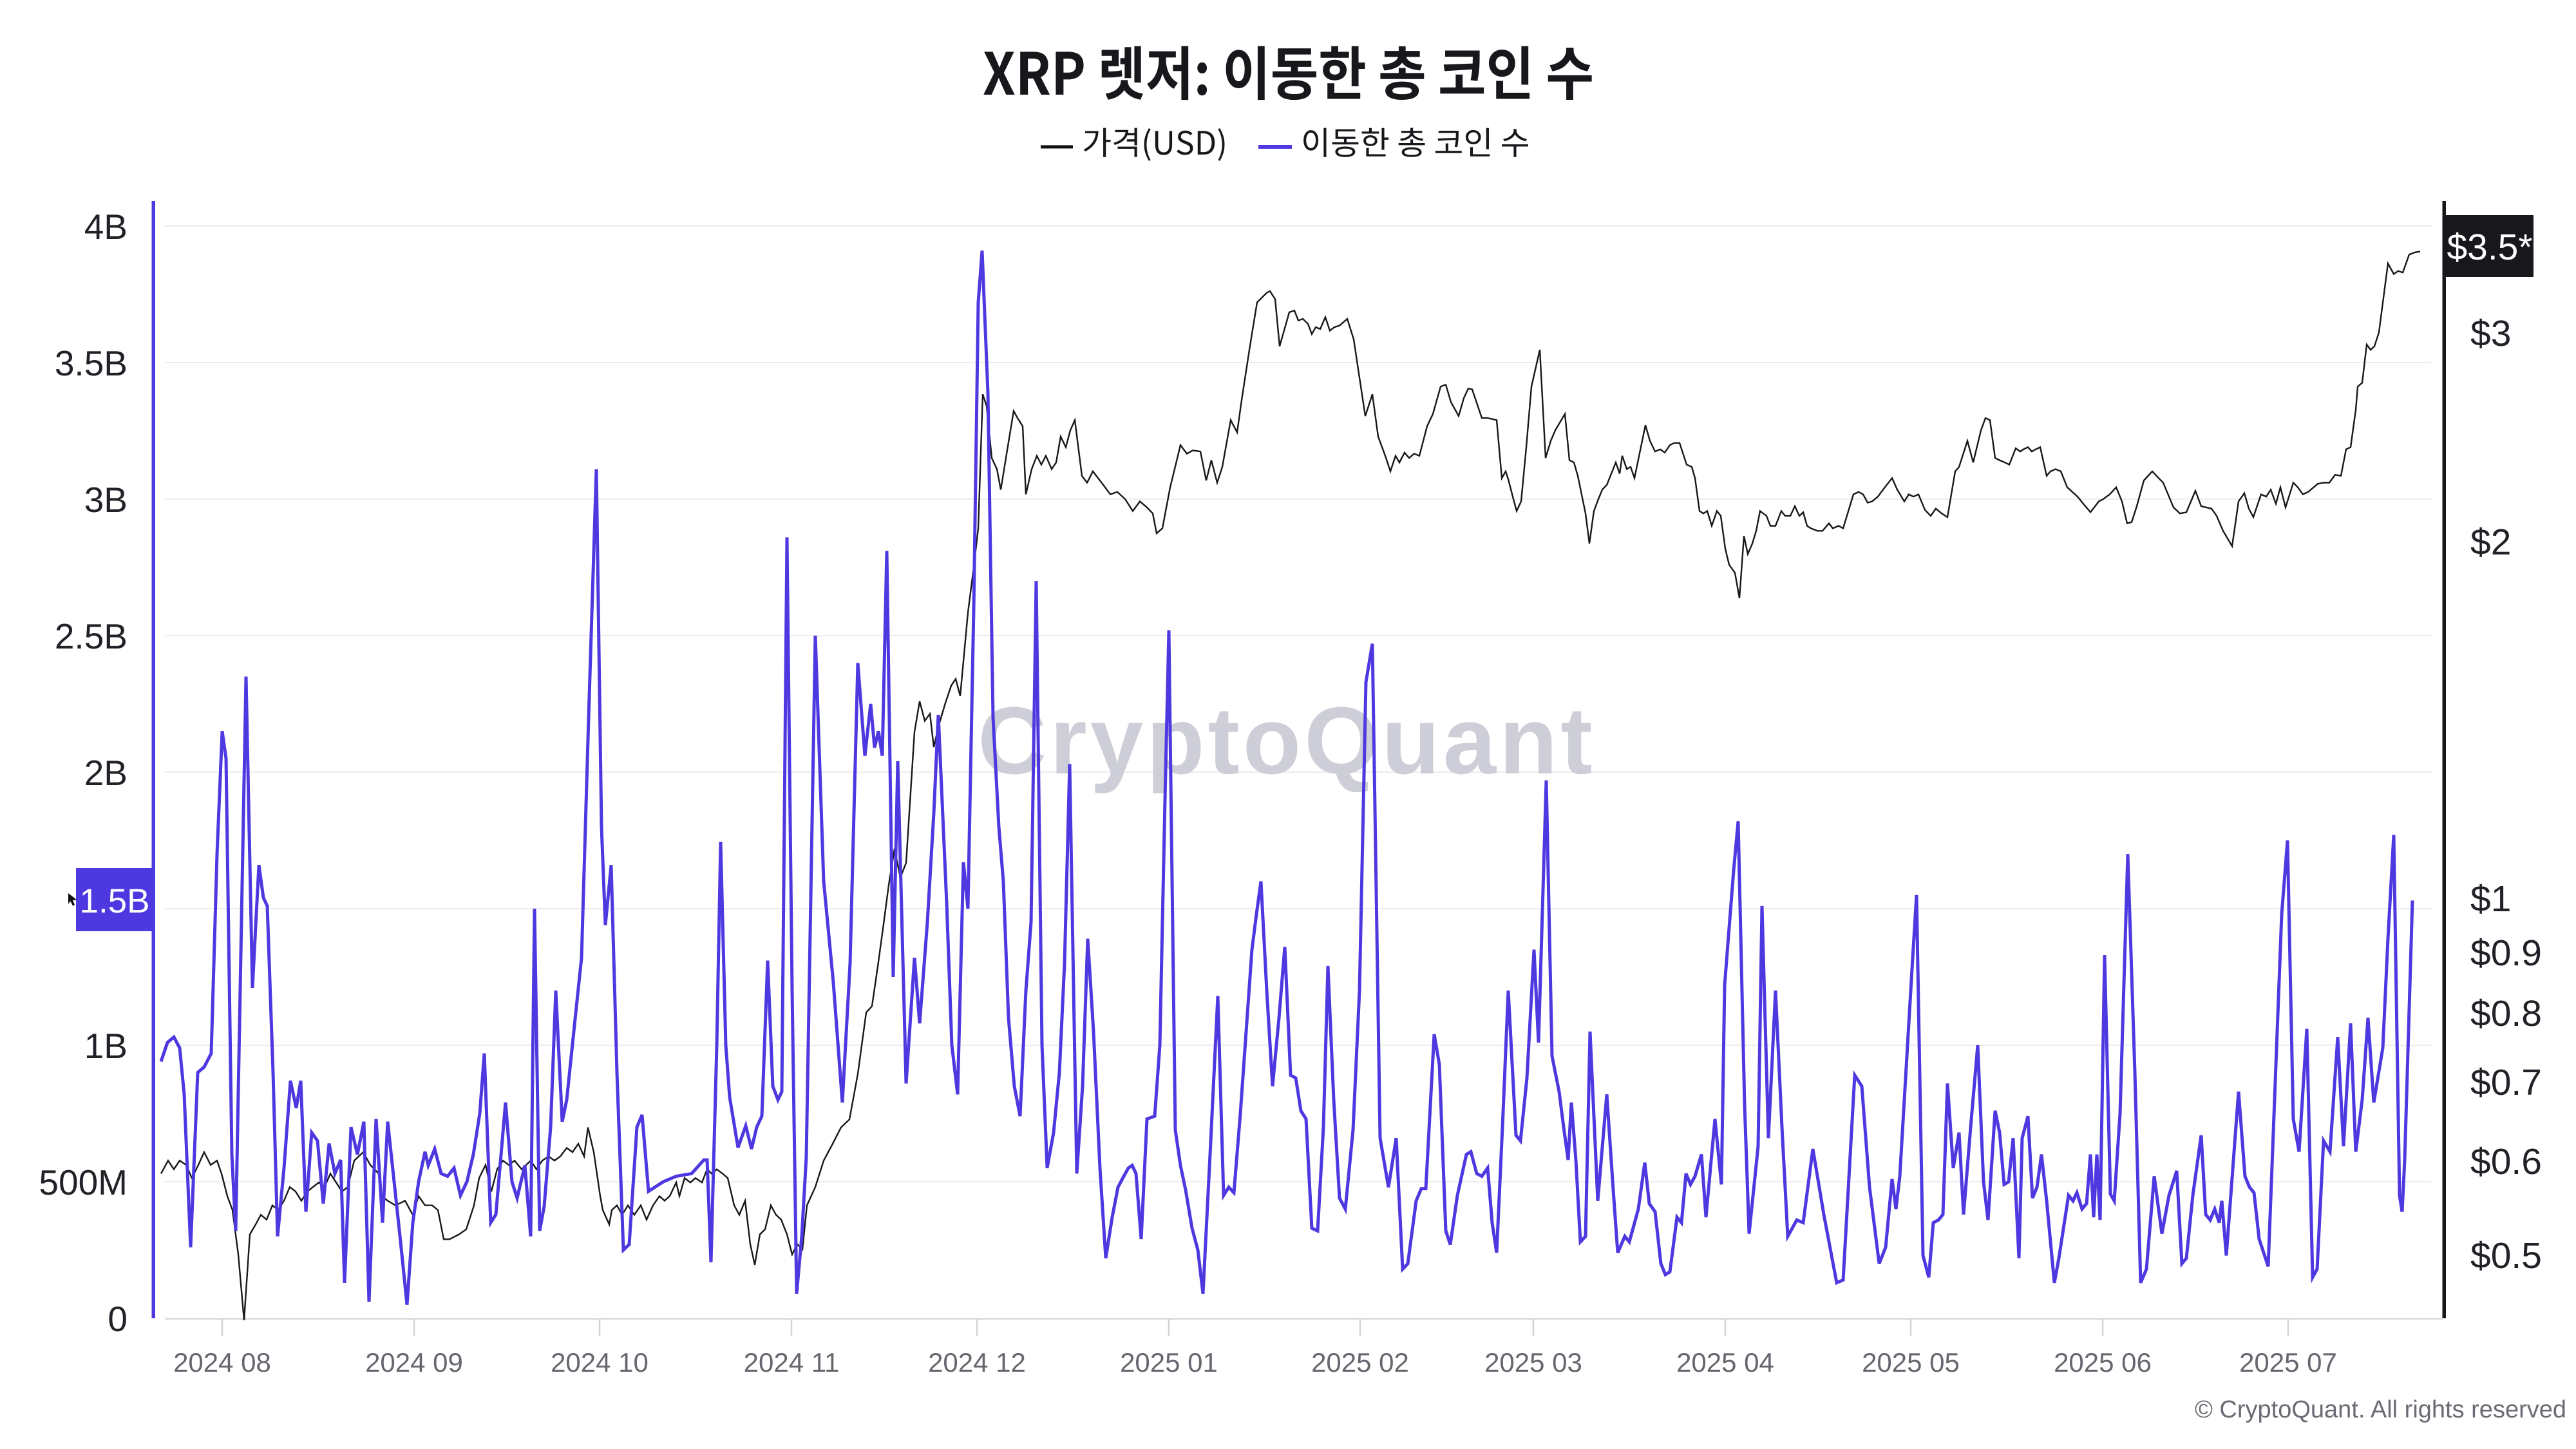 The height and width of the screenshot is (1449, 2576). Describe the element at coordinates (2103, 1362) in the screenshot. I see `svg-text: 2025 06` at that location.